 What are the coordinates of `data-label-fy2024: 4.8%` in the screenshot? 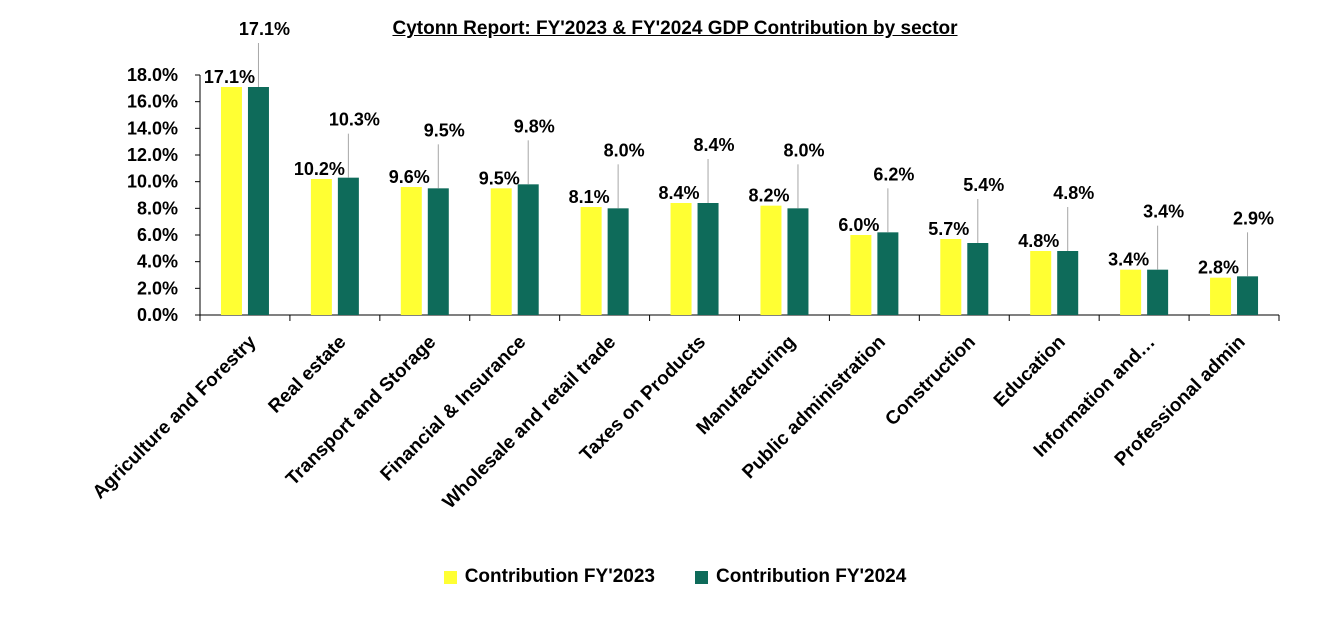 It's located at (1073, 193).